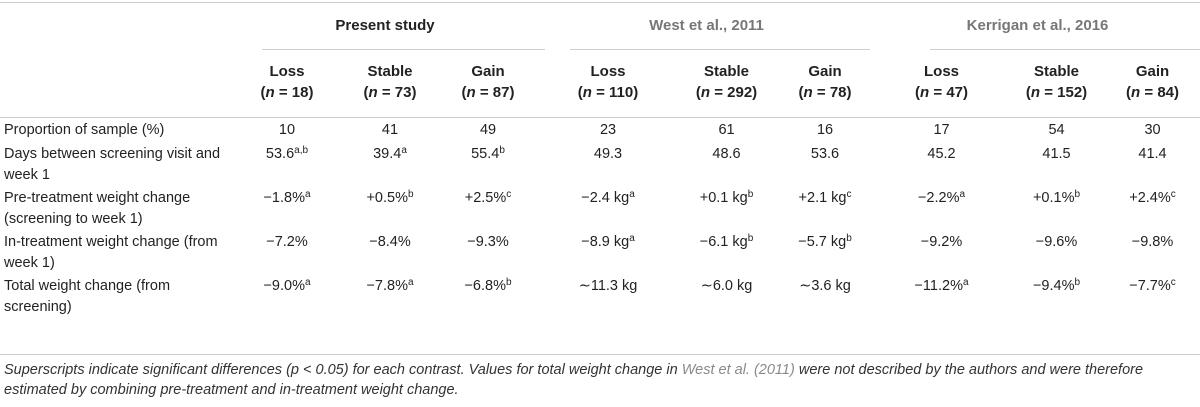 This screenshot has height=407, width=1200. Describe the element at coordinates (825, 92) in the screenshot. I see `subheader-count: (n = 78)` at that location.